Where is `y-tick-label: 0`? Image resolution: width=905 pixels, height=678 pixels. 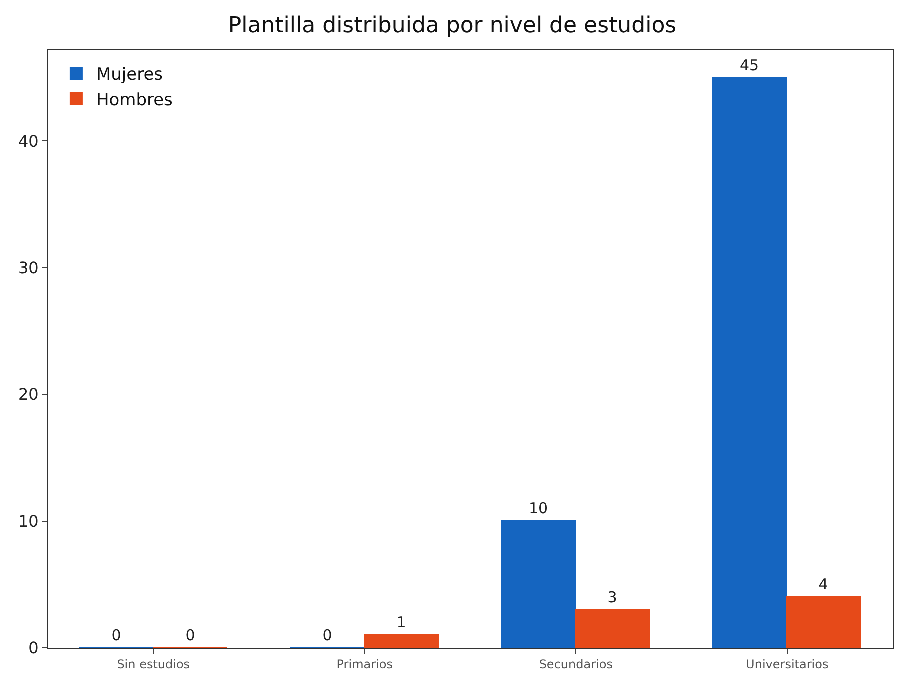
y-tick-label: 0 is located at coordinates (33, 648).